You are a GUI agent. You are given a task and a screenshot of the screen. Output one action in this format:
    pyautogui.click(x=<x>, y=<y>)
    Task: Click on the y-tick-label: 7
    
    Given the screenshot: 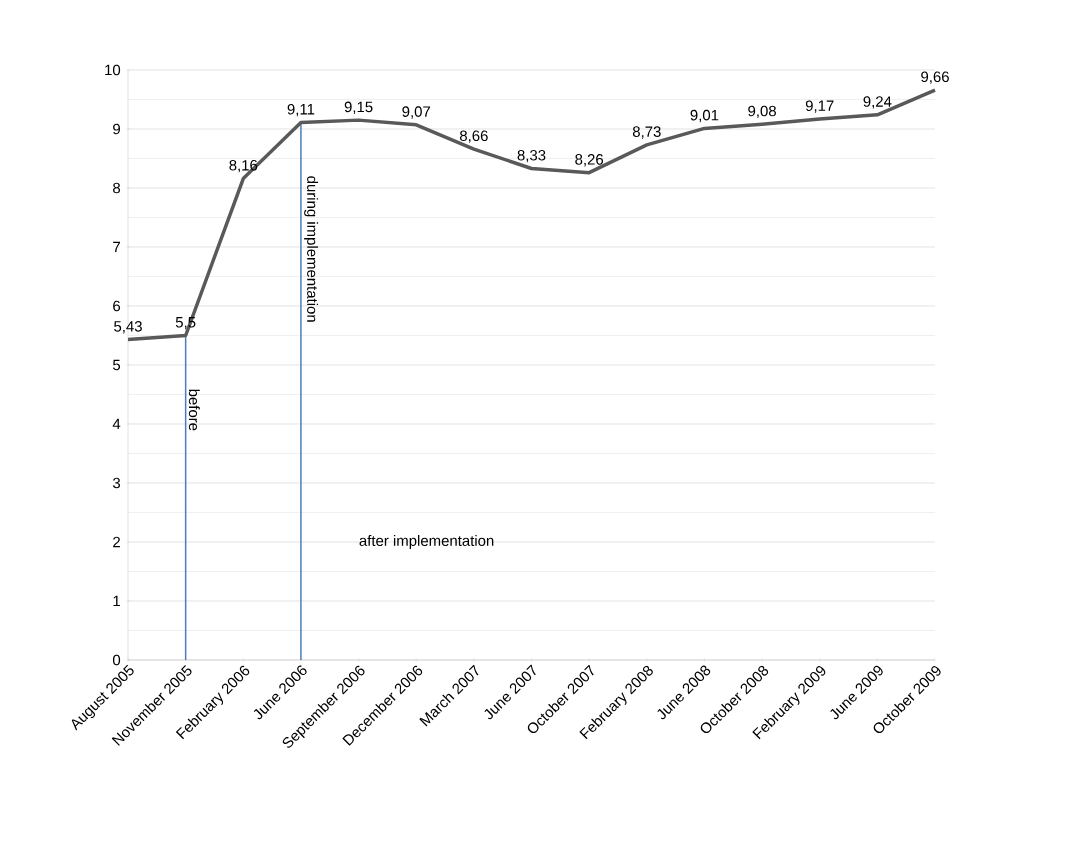 What is the action you would take?
    pyautogui.click(x=116, y=247)
    